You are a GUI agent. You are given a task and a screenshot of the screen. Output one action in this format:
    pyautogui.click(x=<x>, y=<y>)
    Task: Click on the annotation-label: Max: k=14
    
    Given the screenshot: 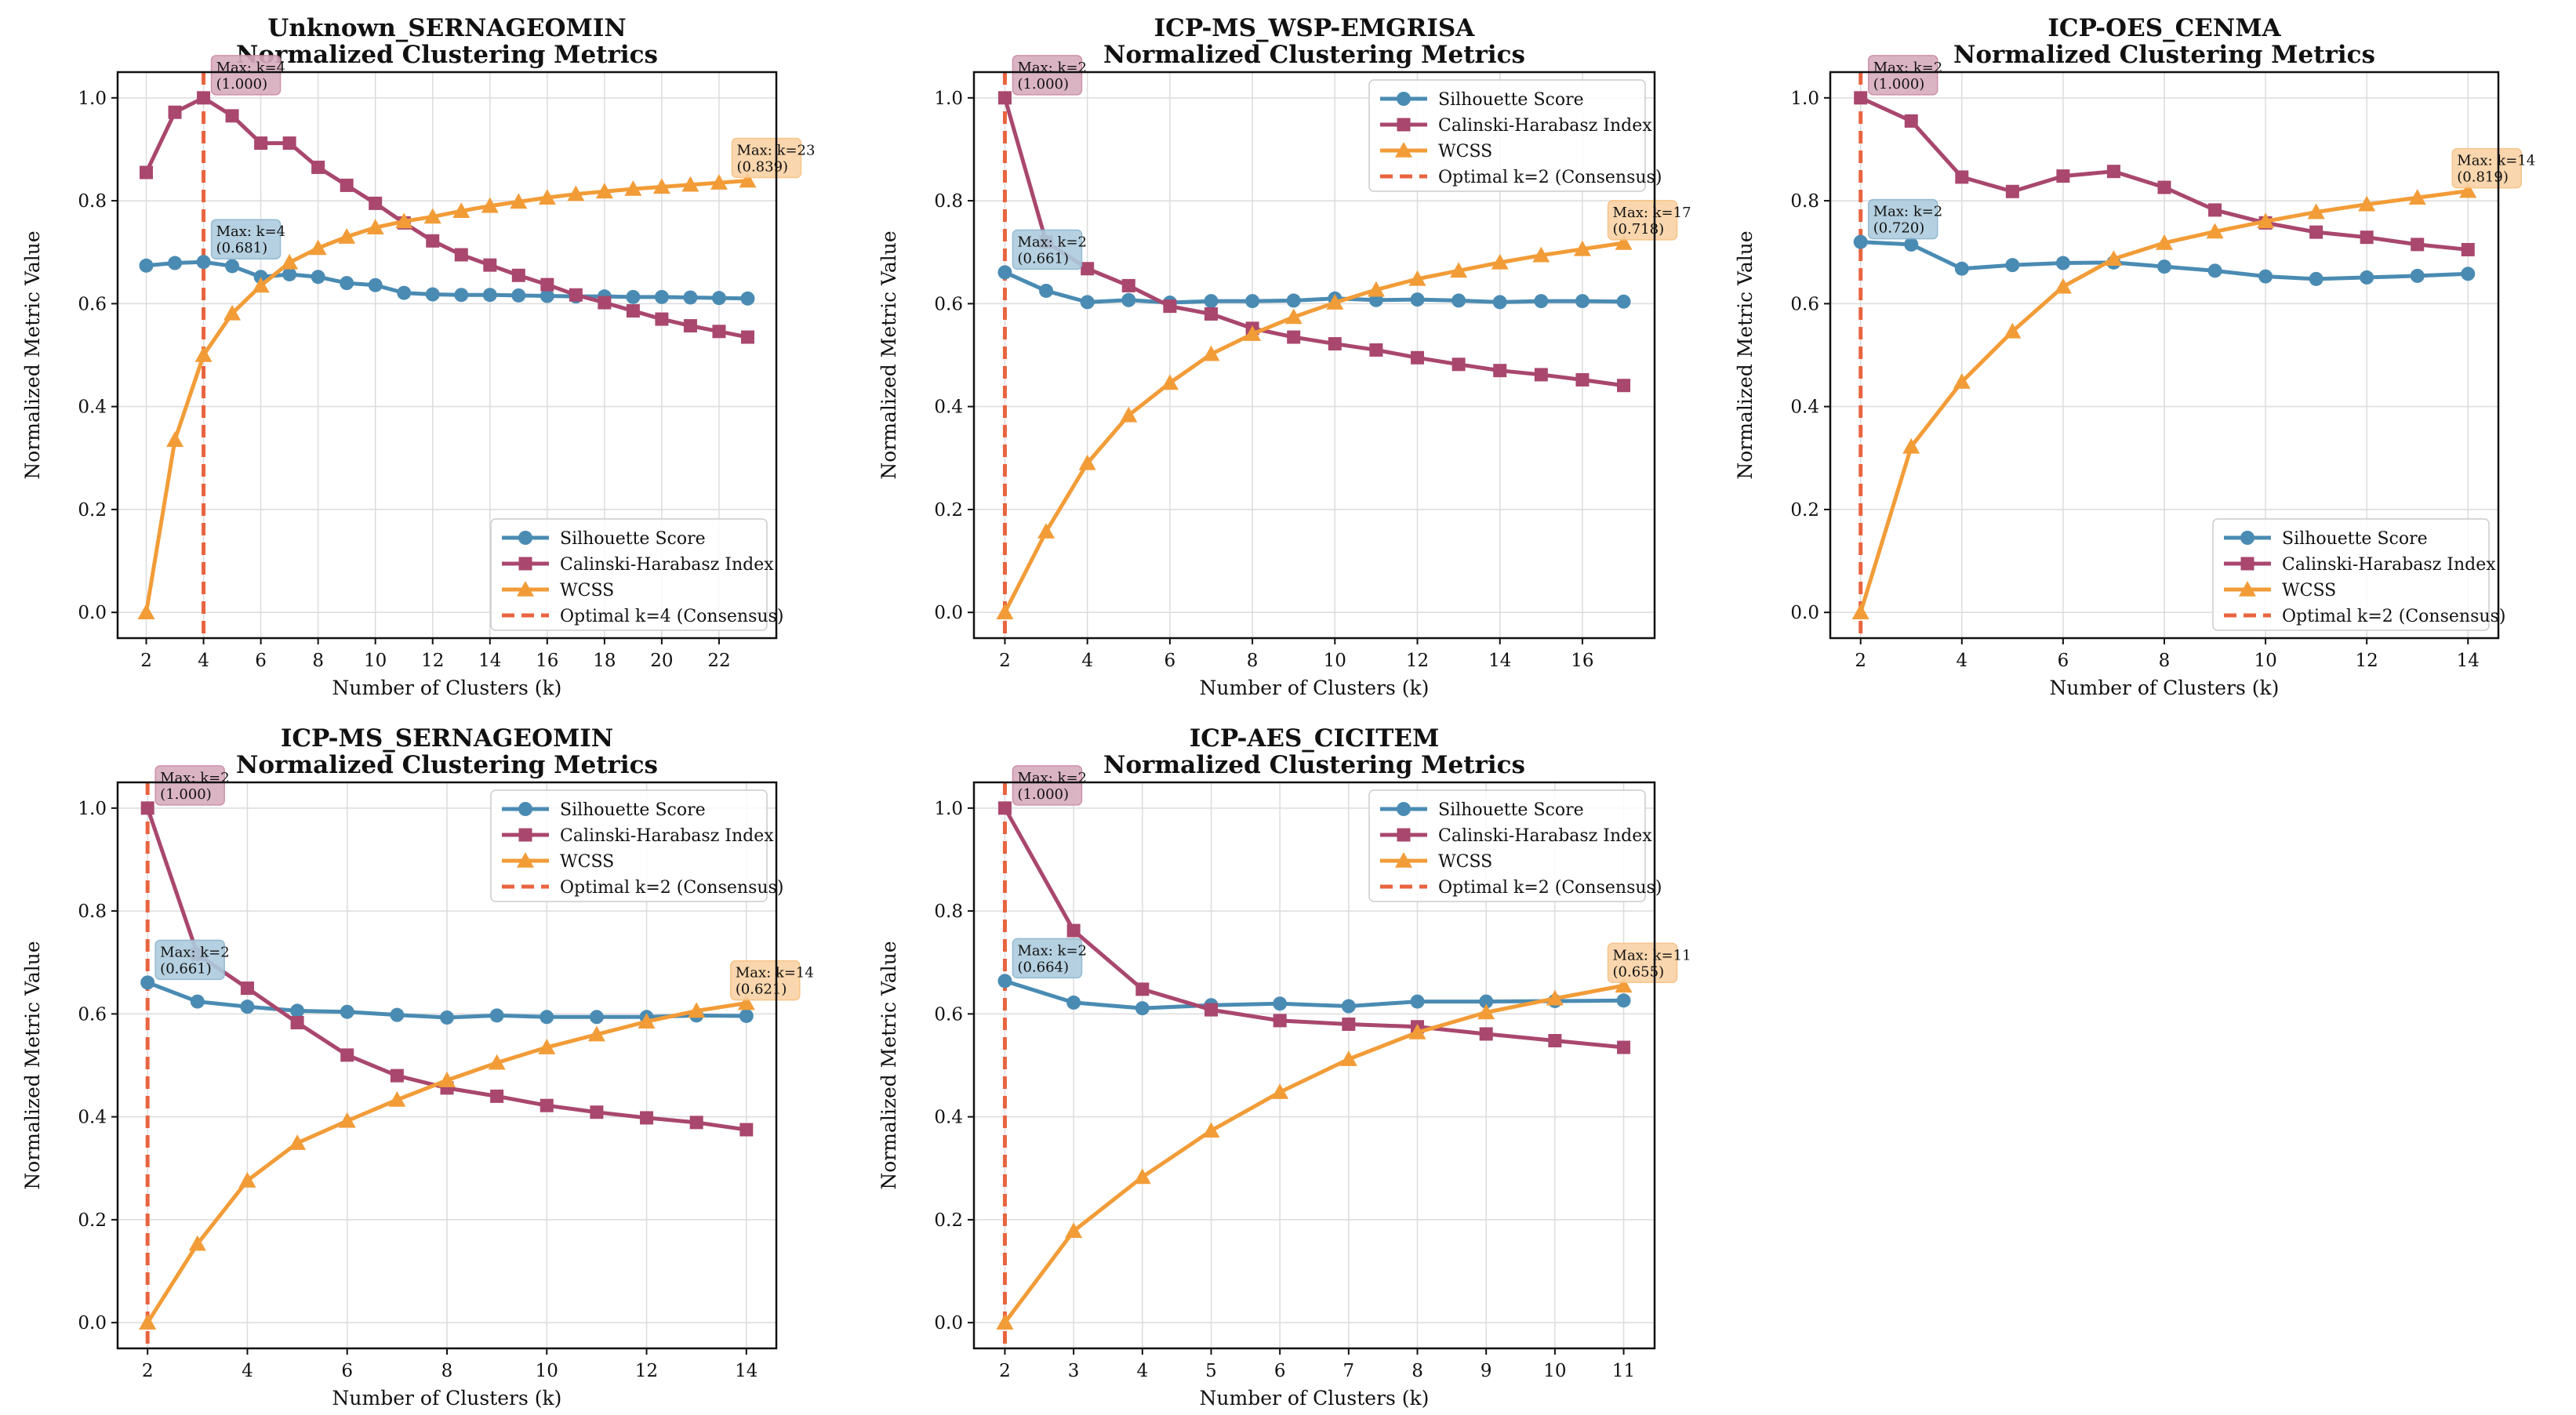 What is the action you would take?
    pyautogui.click(x=775, y=973)
    